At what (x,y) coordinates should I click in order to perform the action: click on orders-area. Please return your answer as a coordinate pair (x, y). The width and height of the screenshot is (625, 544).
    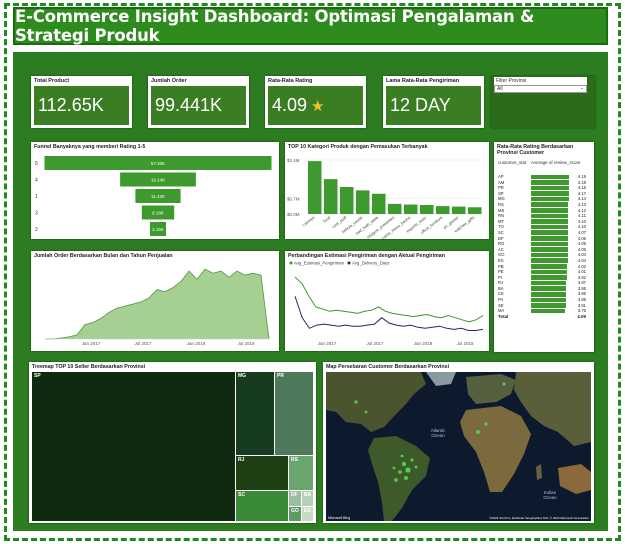
    Looking at the image, I should click on (157, 304).